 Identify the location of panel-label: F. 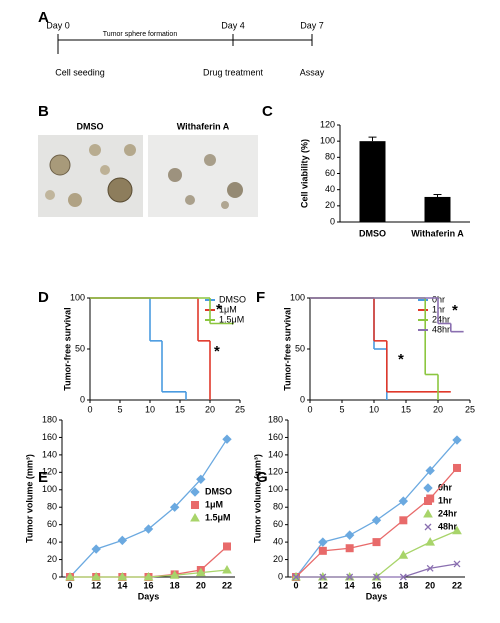
(260, 297).